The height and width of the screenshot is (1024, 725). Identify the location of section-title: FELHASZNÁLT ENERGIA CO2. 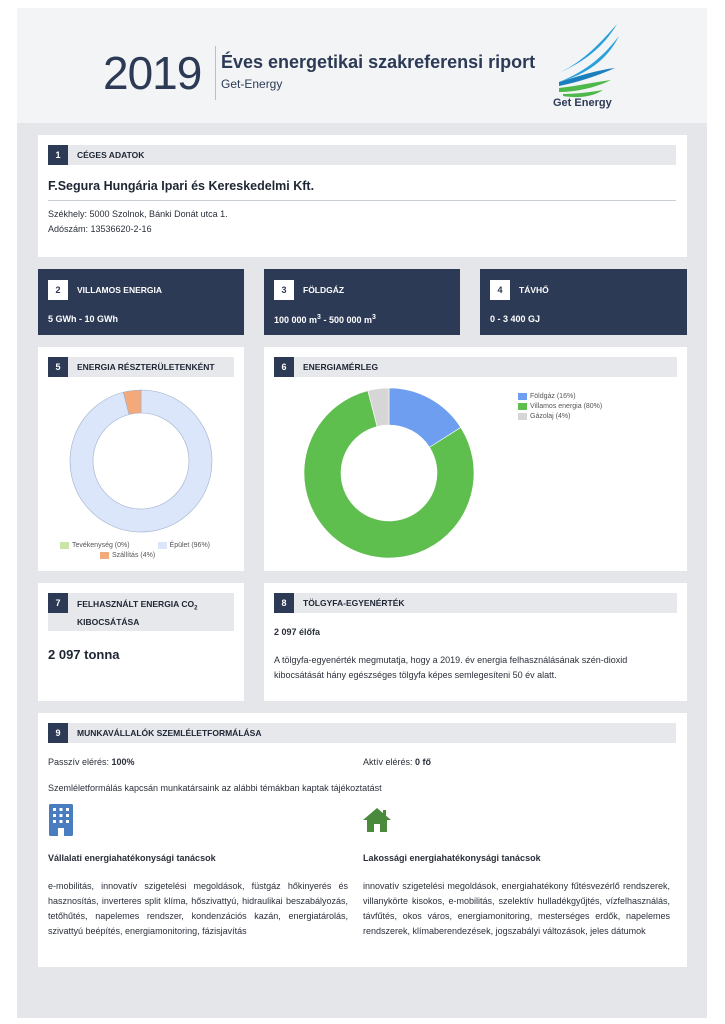
(137, 605).